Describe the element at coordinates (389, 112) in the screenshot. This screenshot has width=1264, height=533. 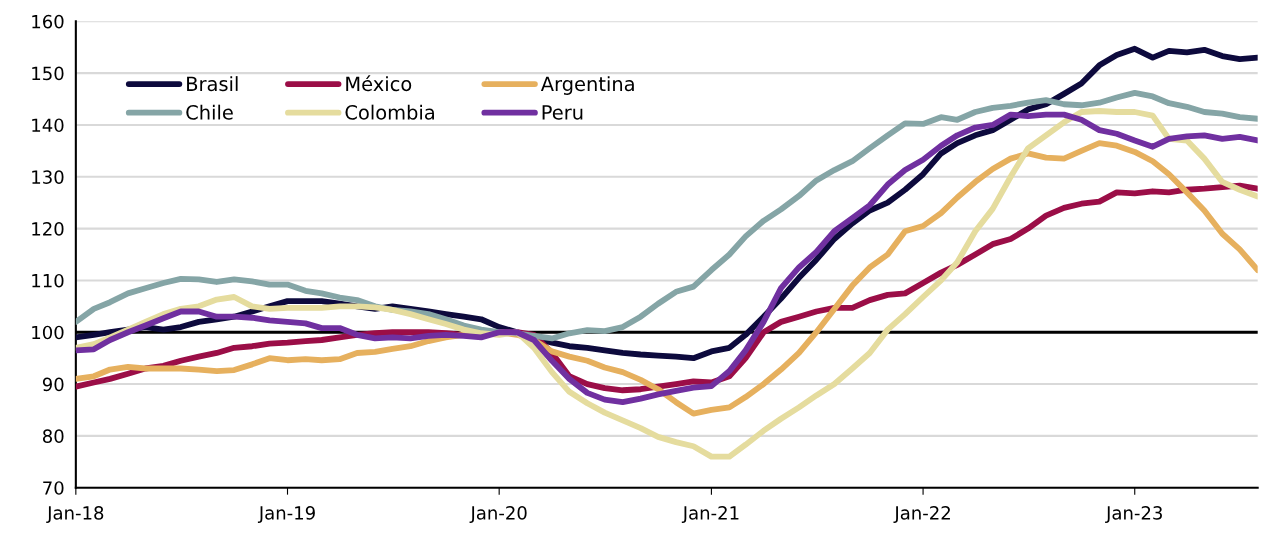
I see `legend-label: Colombia` at that location.